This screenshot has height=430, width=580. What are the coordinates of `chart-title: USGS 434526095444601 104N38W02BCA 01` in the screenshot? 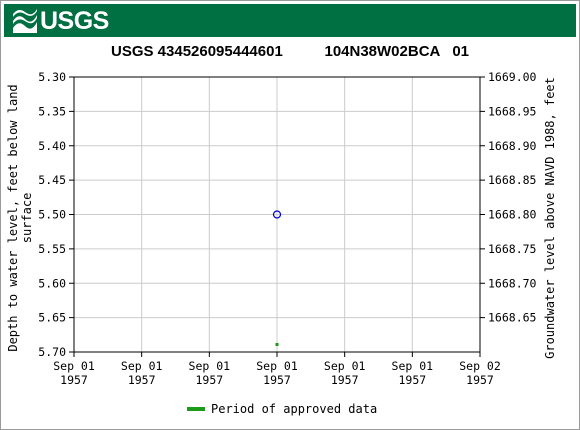 It's located at (290, 51).